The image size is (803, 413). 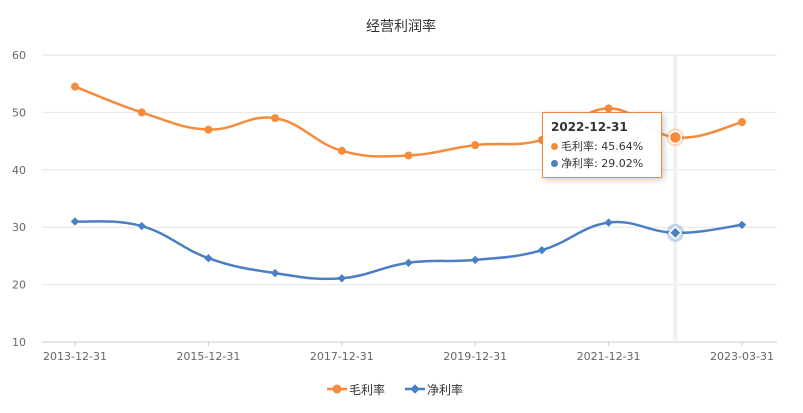 I want to click on x-tick-label: 2015-12-31, so click(x=208, y=356).